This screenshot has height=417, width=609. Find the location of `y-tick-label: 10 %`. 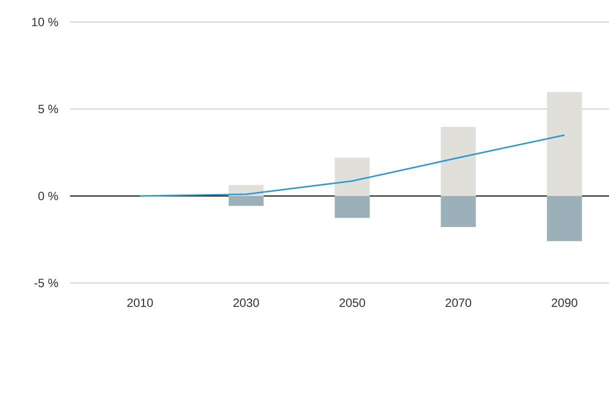

y-tick-label: 10 % is located at coordinates (45, 22).